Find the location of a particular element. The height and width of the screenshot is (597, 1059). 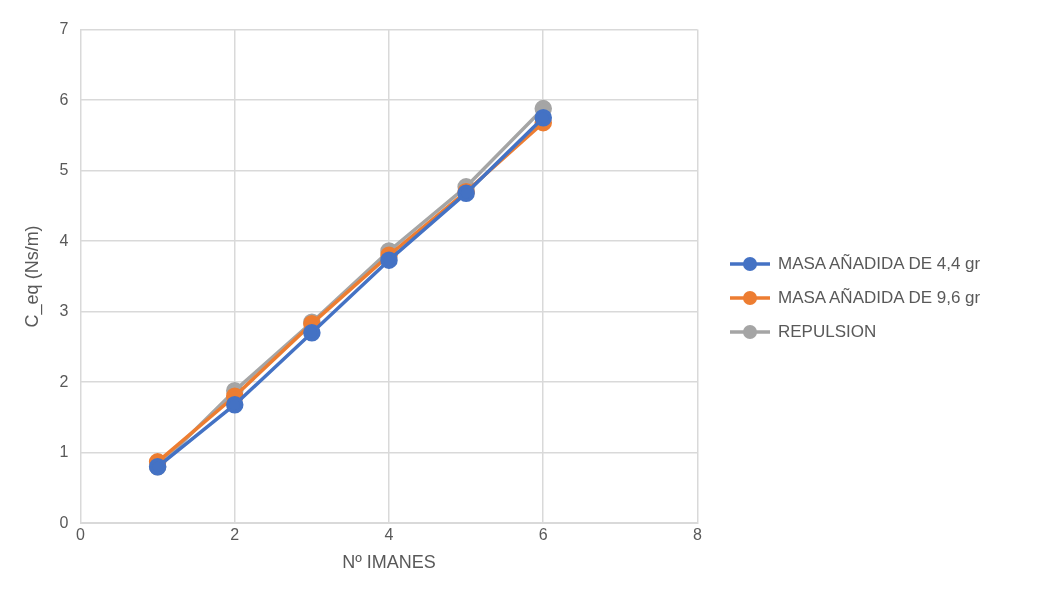

y-tick-label: 3 is located at coordinates (64, 311).